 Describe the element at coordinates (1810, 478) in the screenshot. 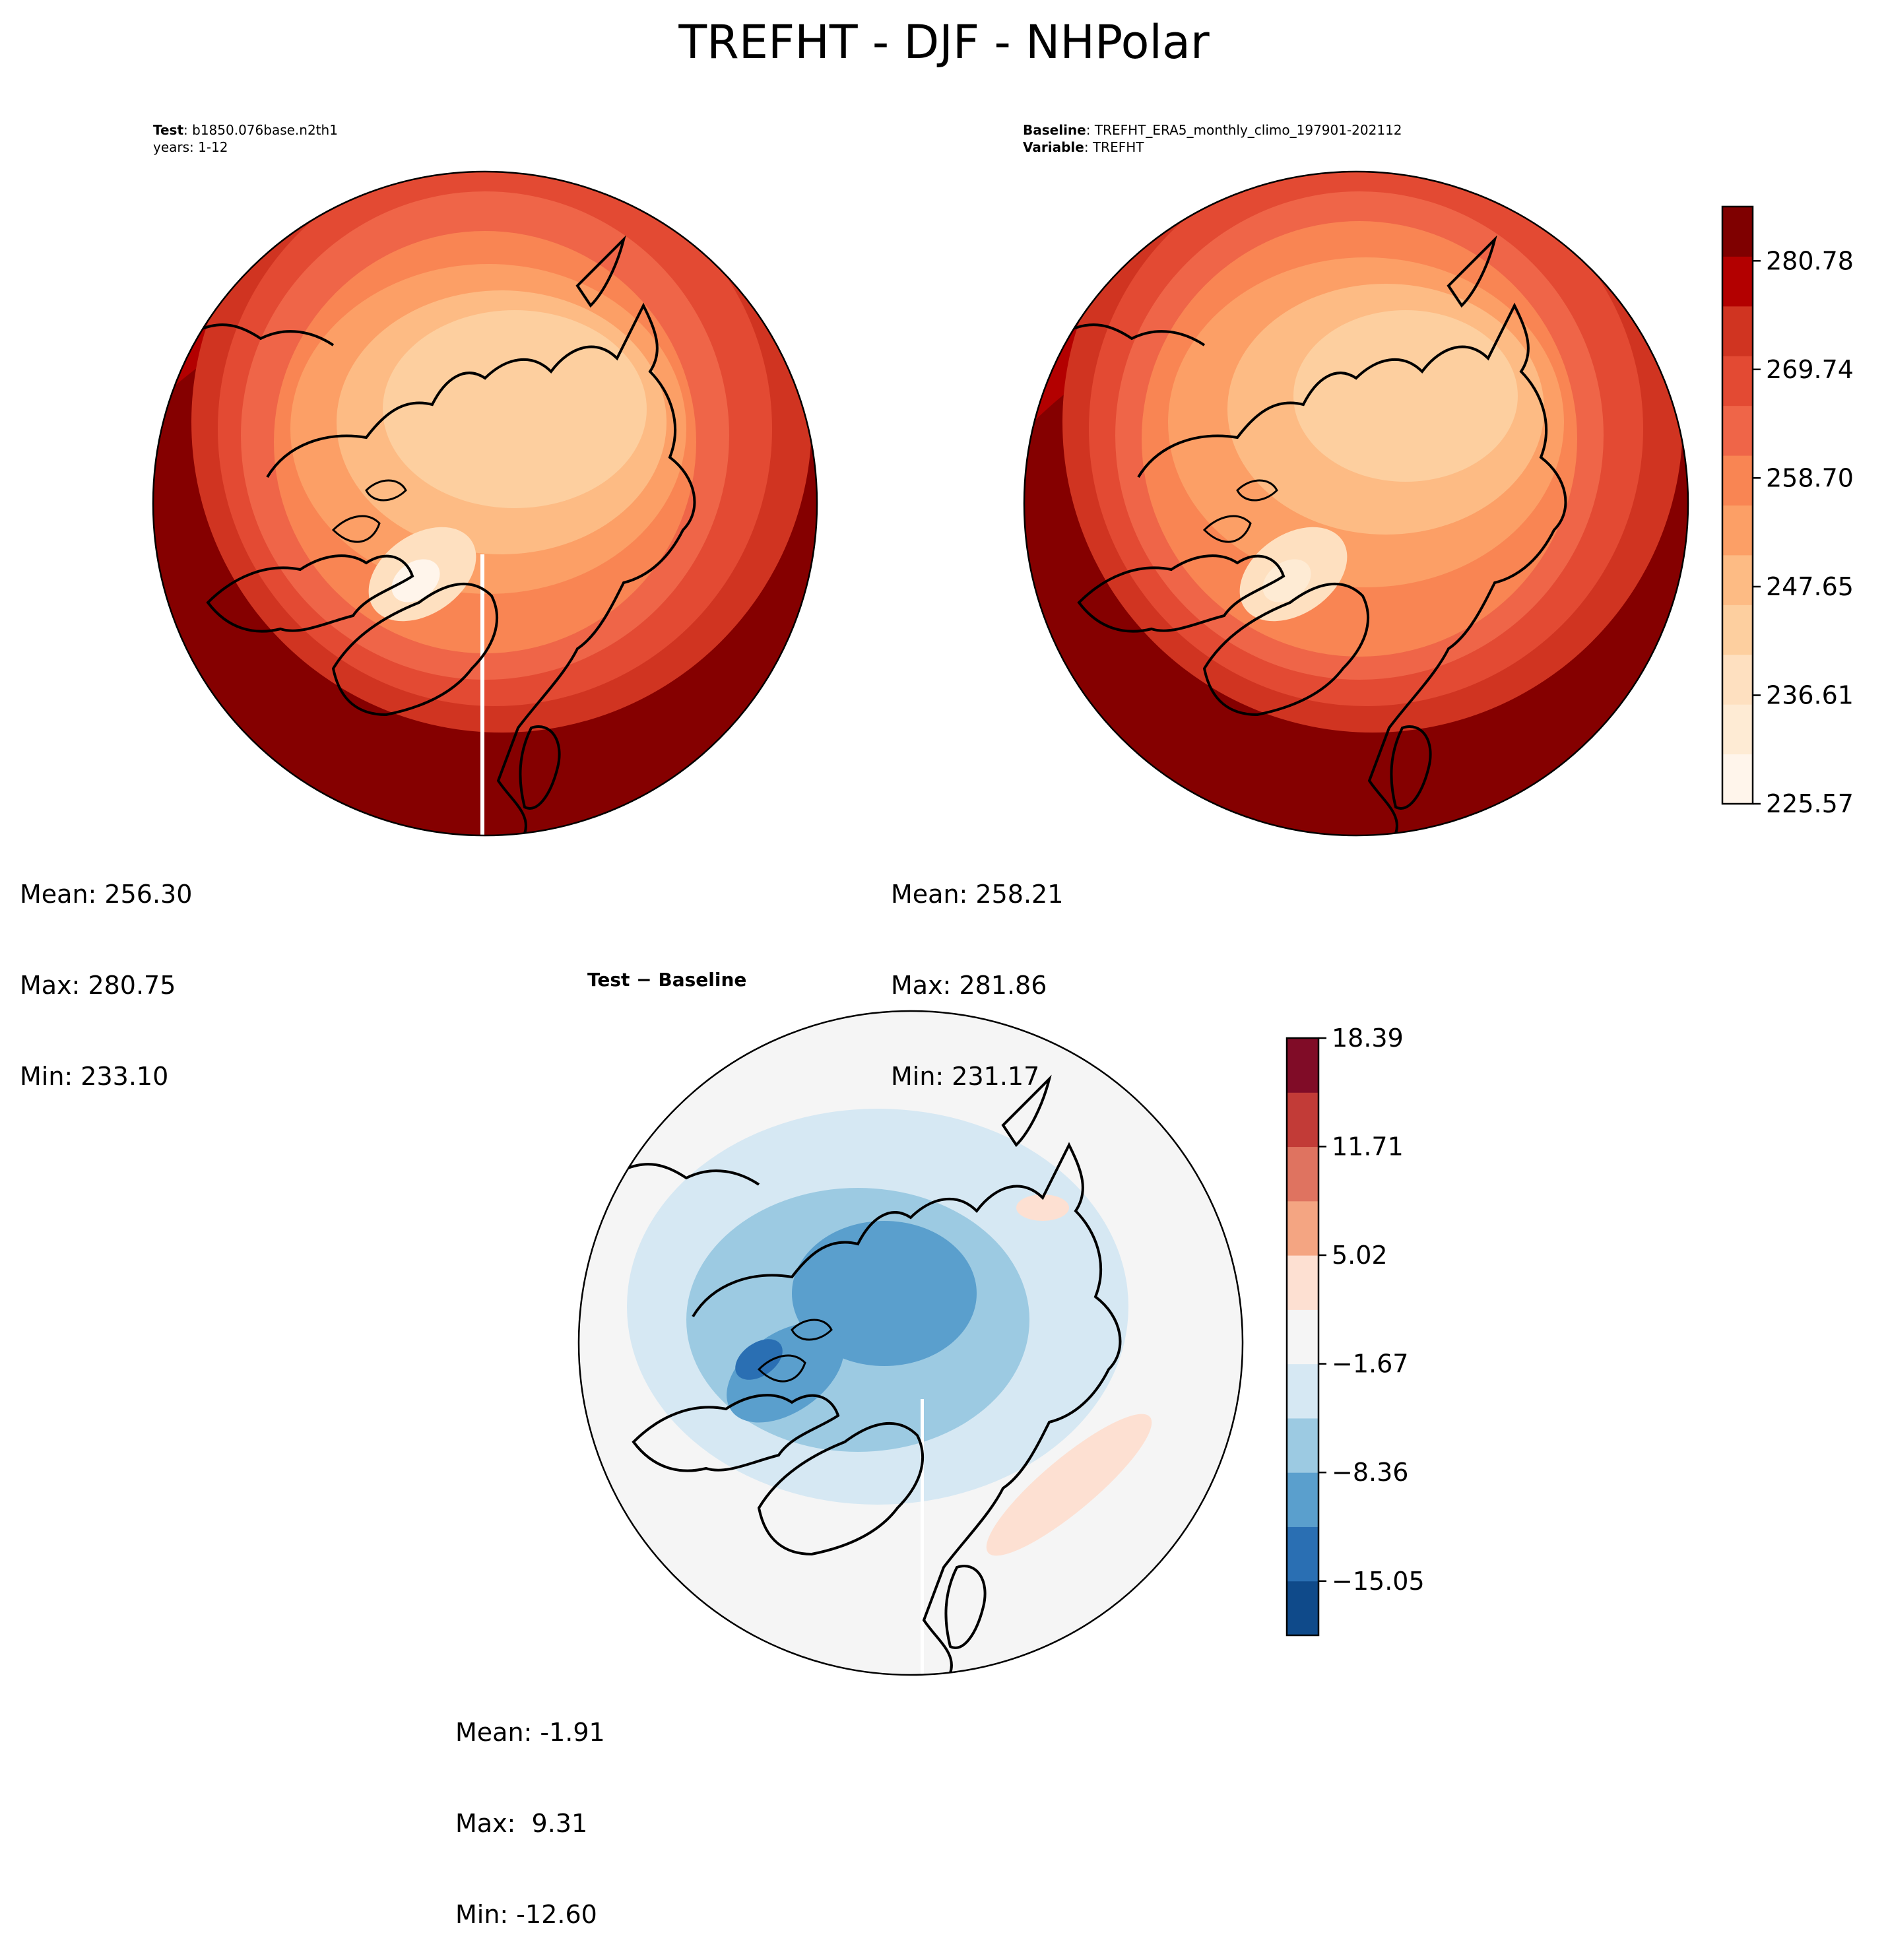

I see `baseline-colorbar-tick-label: 258.70` at that location.